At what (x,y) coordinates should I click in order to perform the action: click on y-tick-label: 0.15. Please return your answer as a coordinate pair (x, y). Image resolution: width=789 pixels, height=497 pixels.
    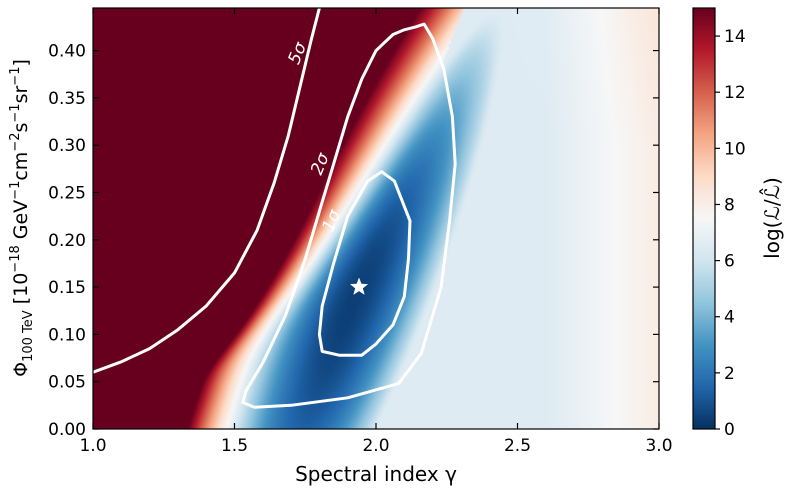
    Looking at the image, I should click on (67, 288).